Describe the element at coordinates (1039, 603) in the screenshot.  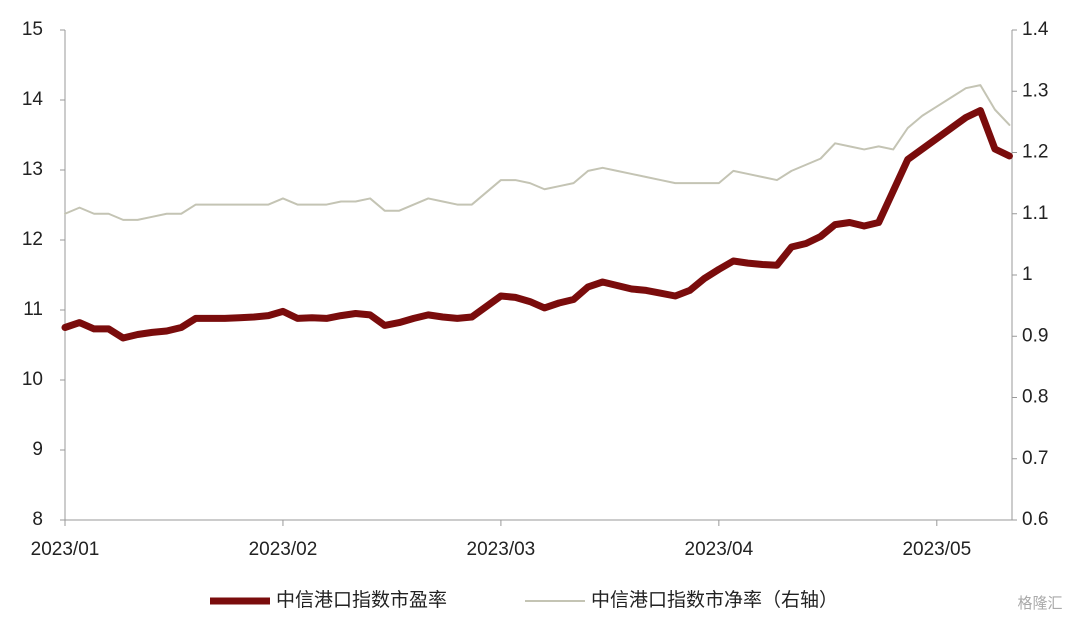
I see `watermark: 格隆汇` at that location.